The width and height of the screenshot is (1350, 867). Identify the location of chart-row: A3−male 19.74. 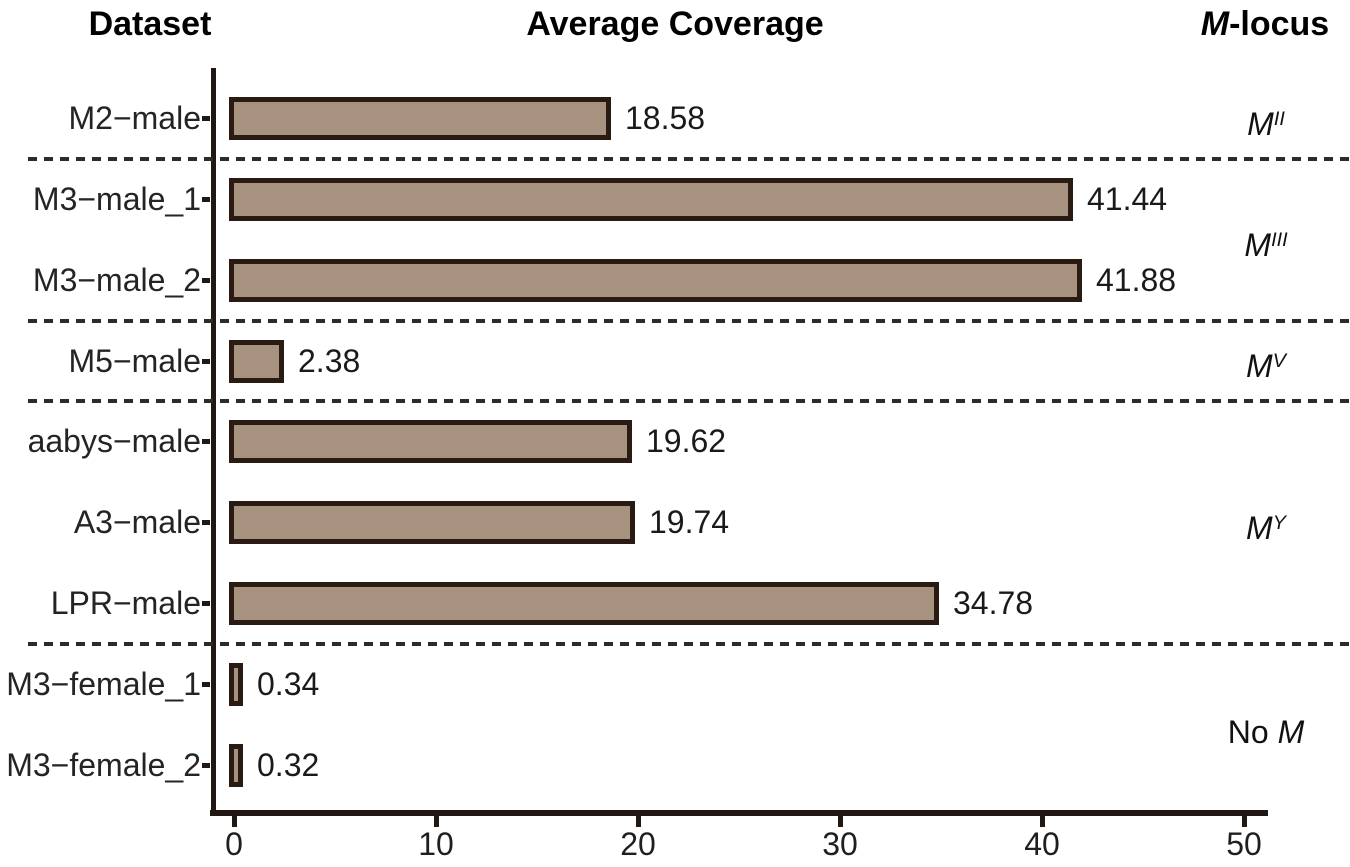
(675, 523).